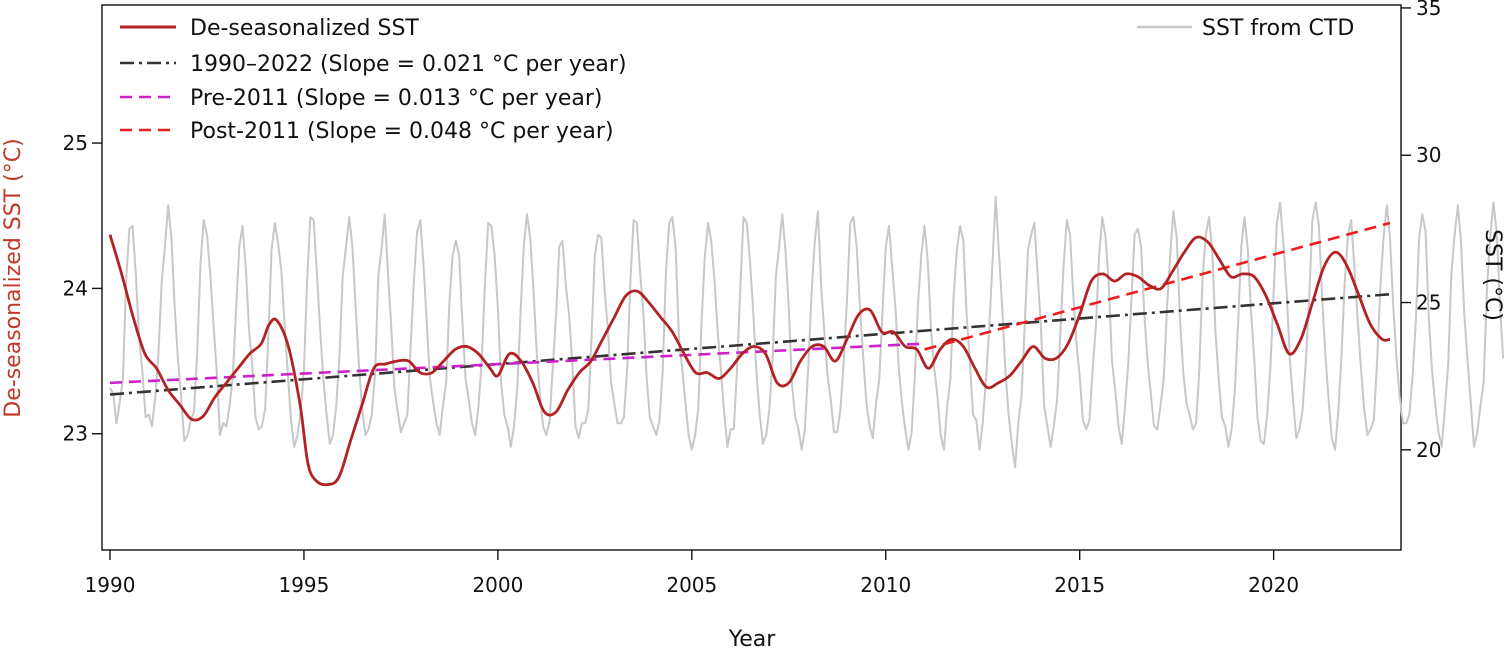 The width and height of the screenshot is (1507, 653). I want to click on legend-right: SST from CTD, so click(1245, 28).